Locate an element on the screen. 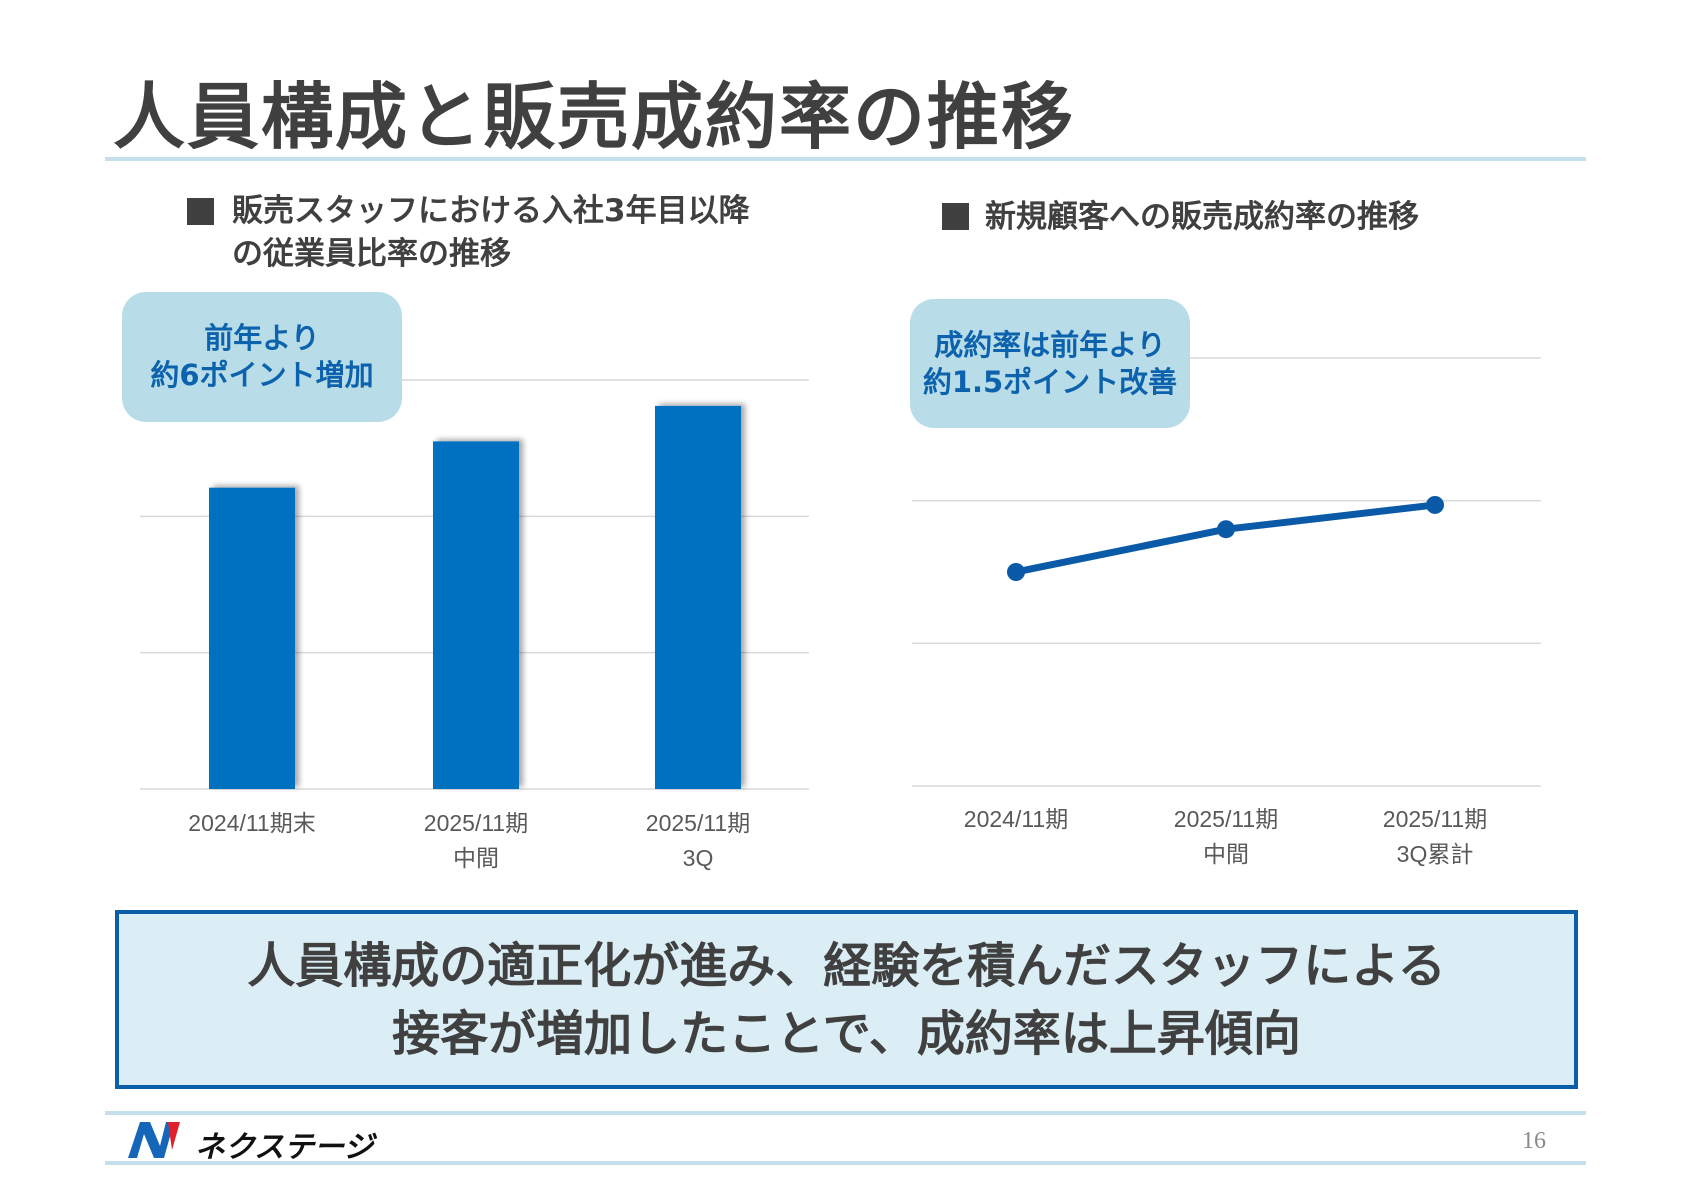 The width and height of the screenshot is (1683, 1190). line-x-tick-label: 2024/11期 is located at coordinates (1016, 819).